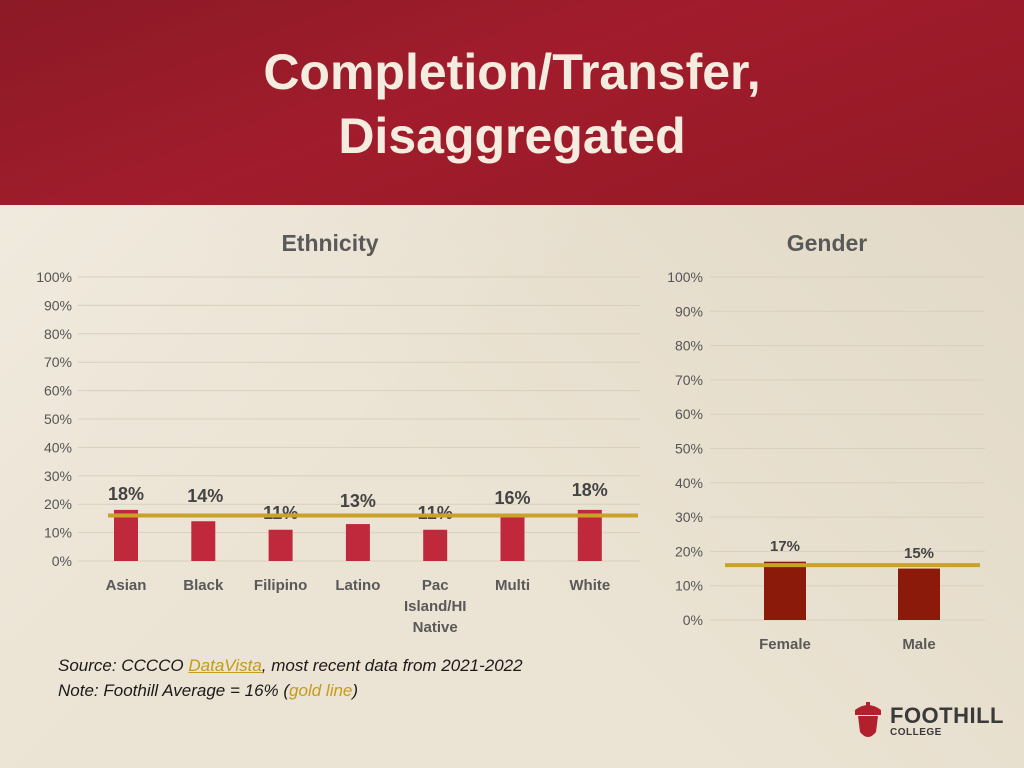 This screenshot has height=768, width=1024. Describe the element at coordinates (689, 380) in the screenshot. I see `gender-y-tick-label: 70%` at that location.